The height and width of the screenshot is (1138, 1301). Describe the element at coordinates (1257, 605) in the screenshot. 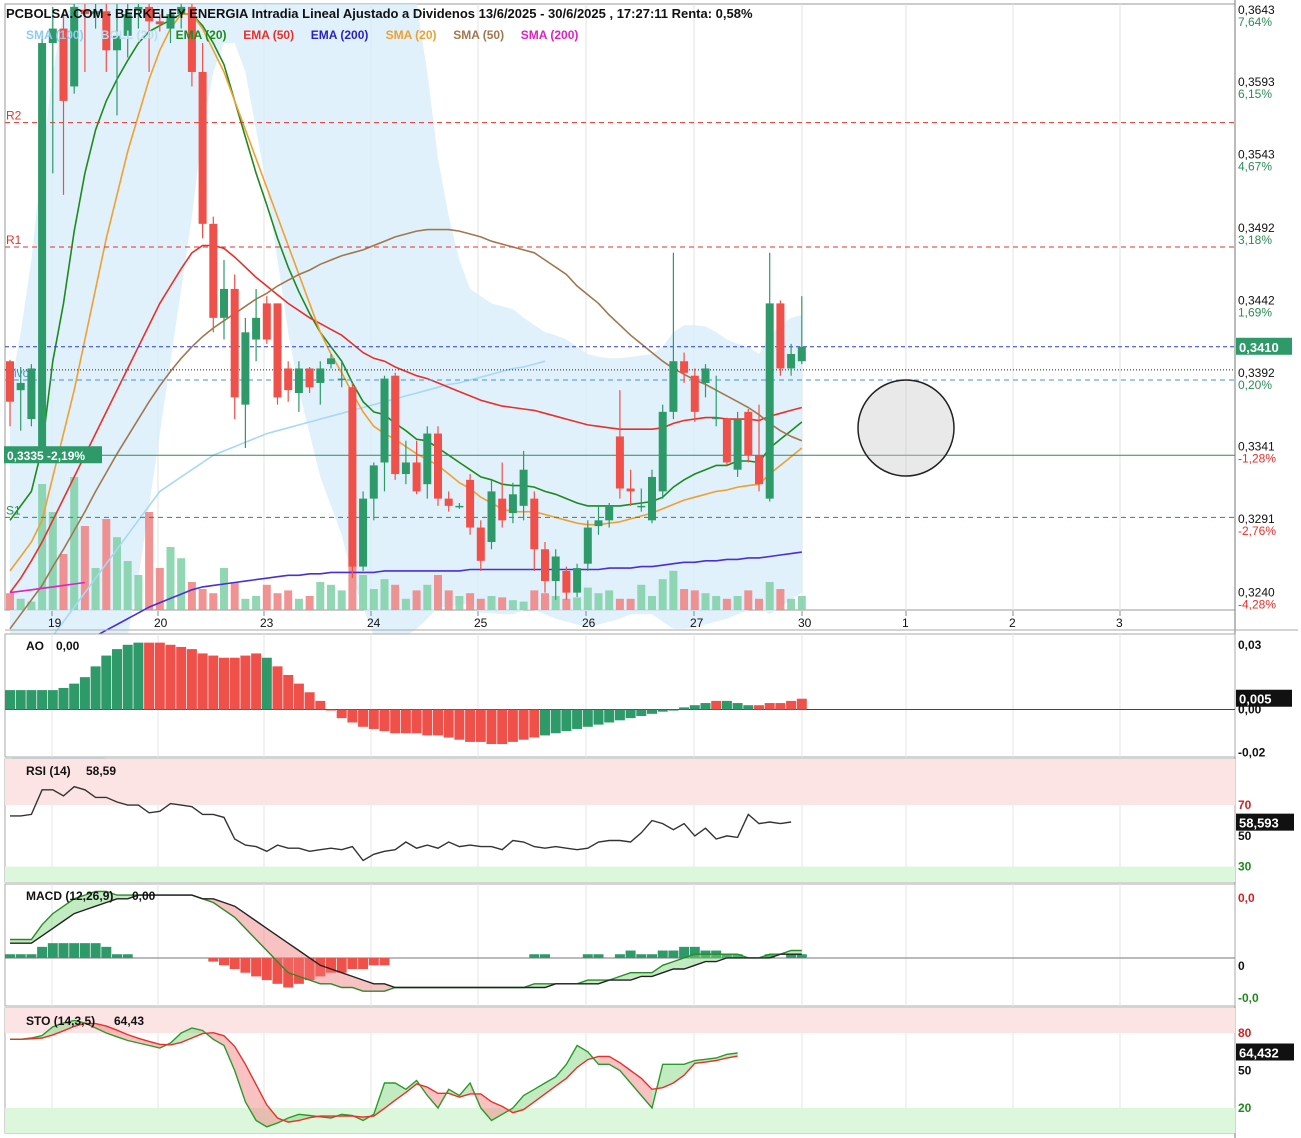

I see `price-pct-tick: -4,28%` at that location.